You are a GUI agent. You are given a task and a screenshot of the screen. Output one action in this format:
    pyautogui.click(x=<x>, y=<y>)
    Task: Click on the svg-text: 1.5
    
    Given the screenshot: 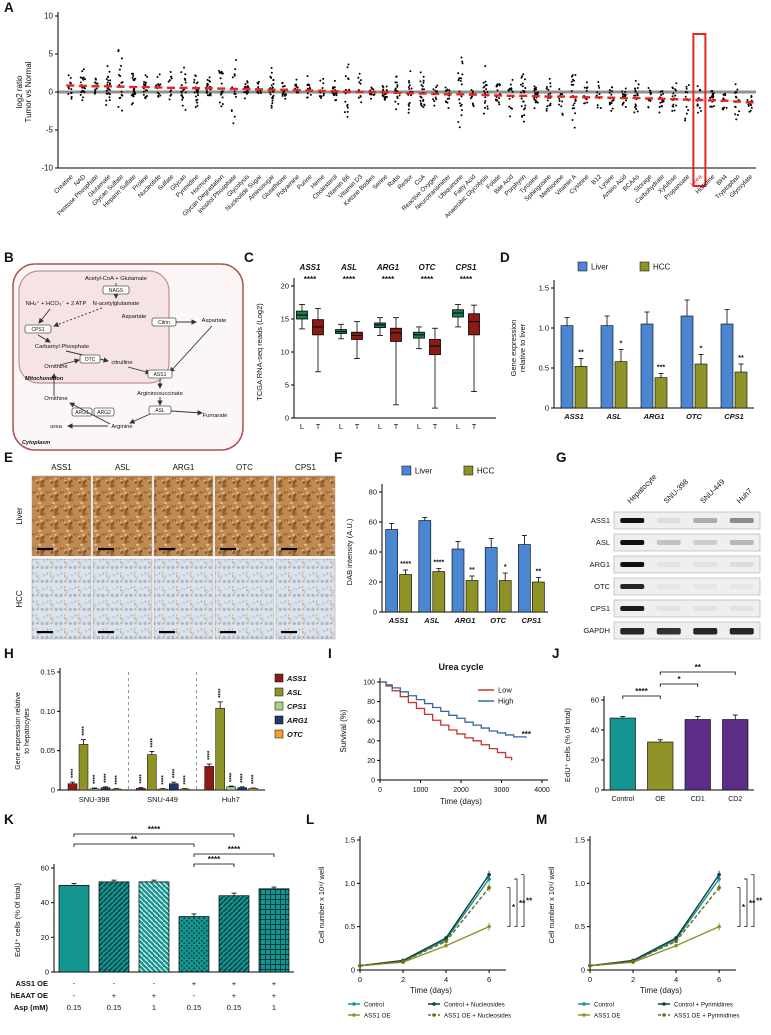 What is the action you would take?
    pyautogui.click(x=580, y=840)
    